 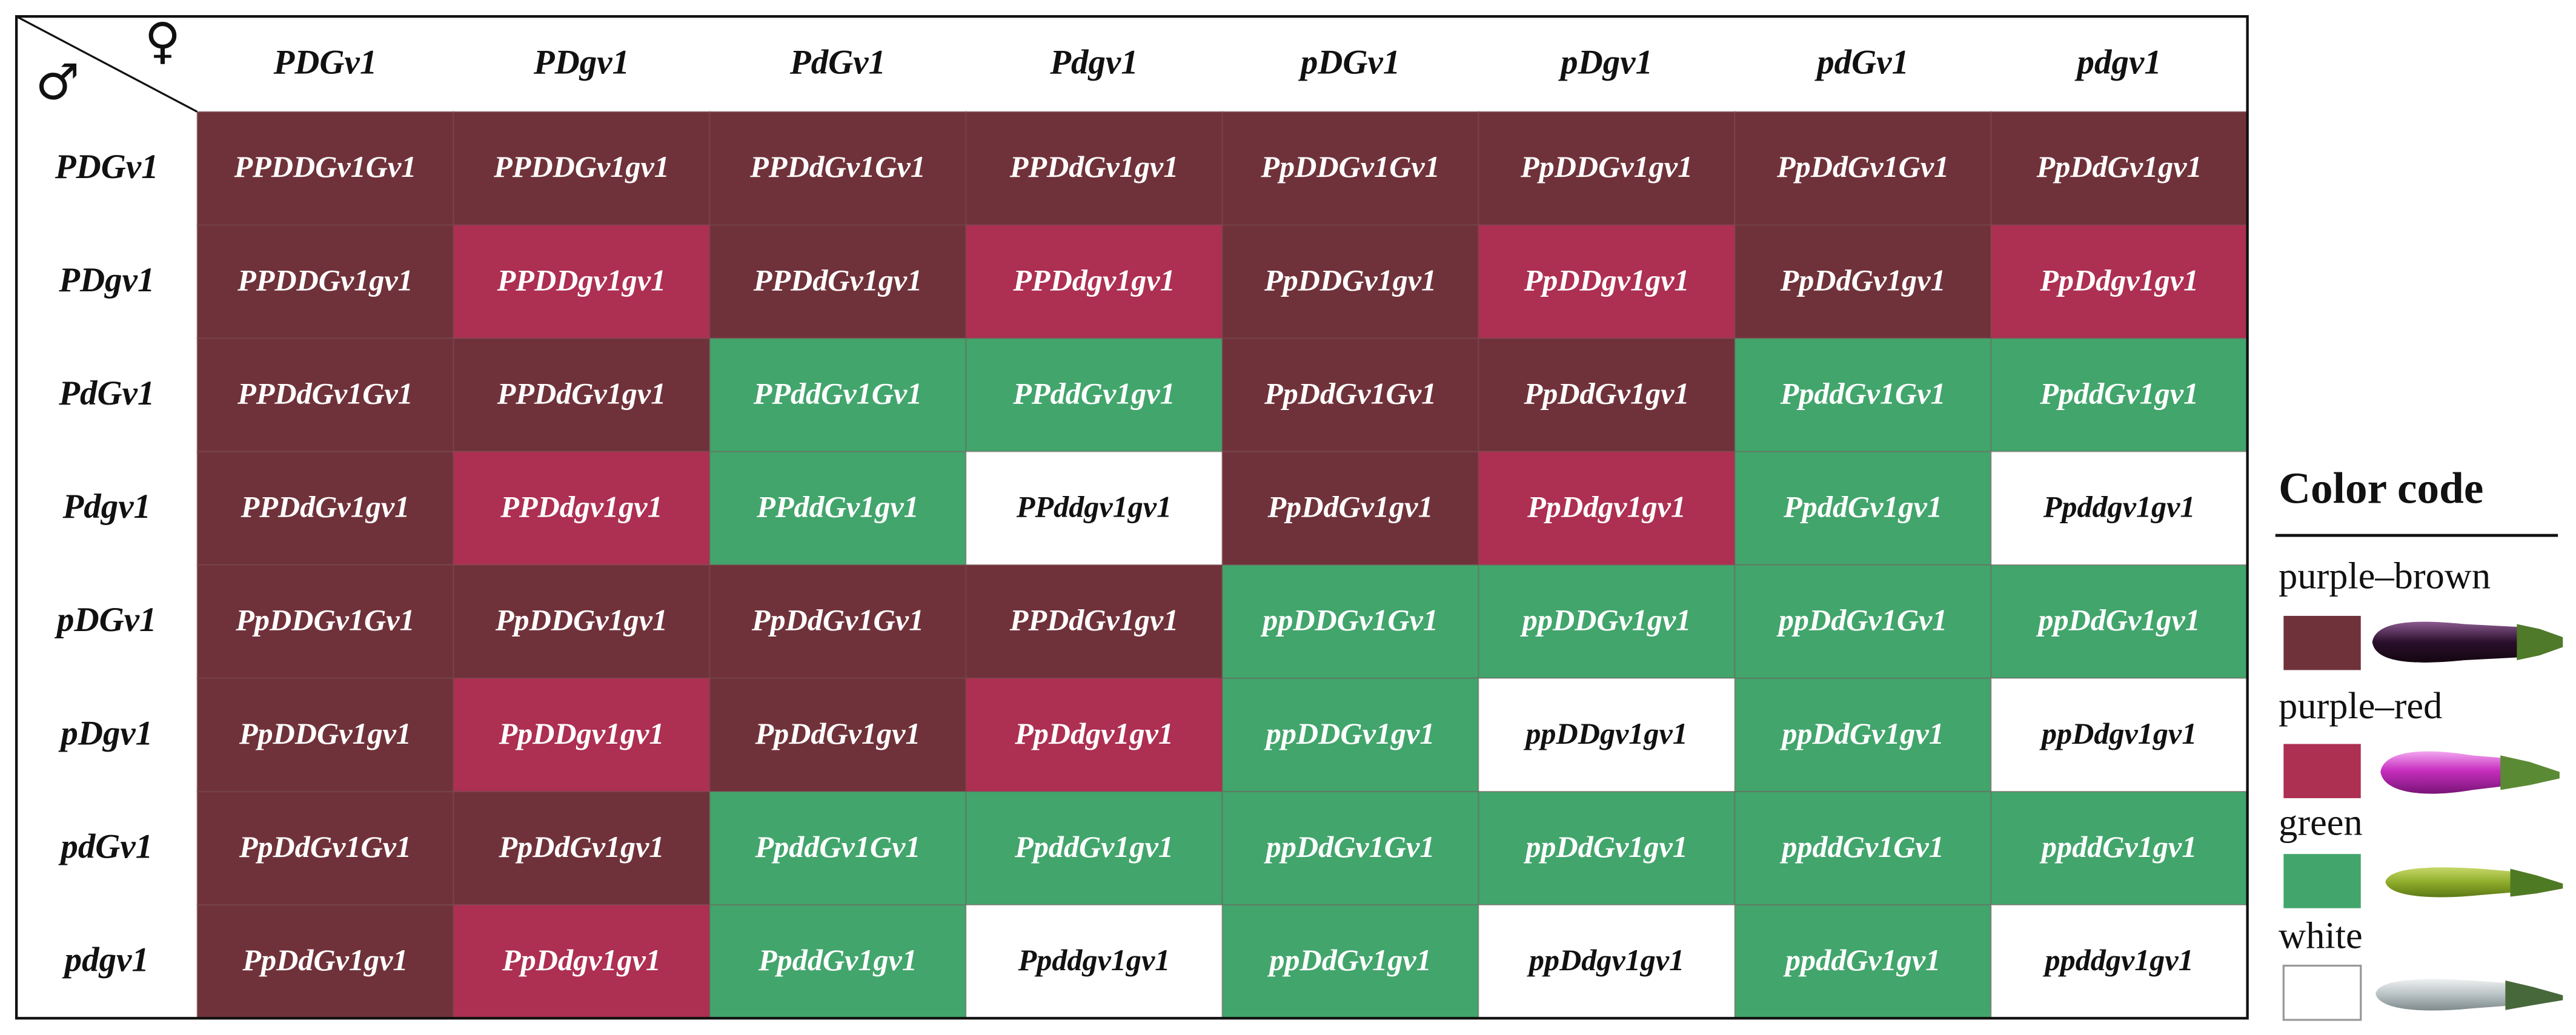 What do you see at coordinates (2118, 63) in the screenshot?
I see `column-header: pdgv1` at bounding box center [2118, 63].